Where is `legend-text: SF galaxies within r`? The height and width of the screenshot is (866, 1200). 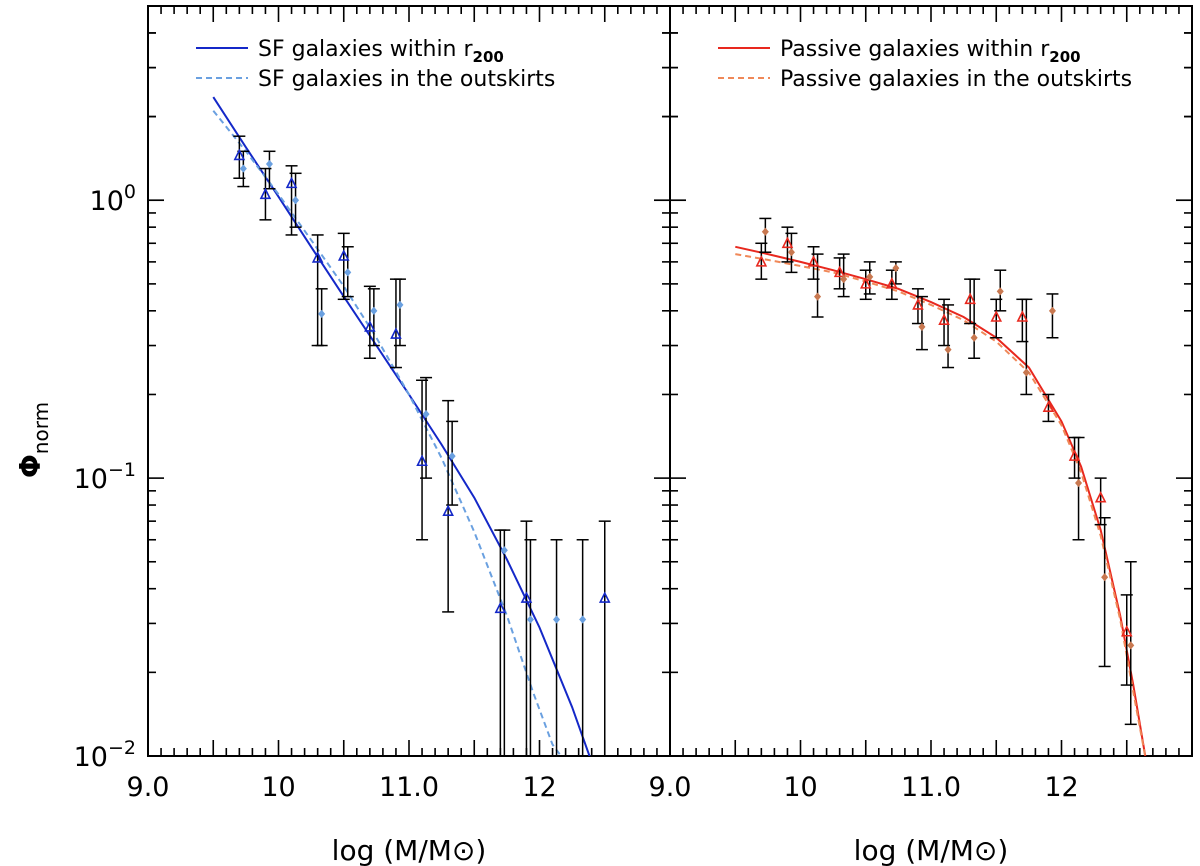 legend-text: SF galaxies within r is located at coordinates (365, 49).